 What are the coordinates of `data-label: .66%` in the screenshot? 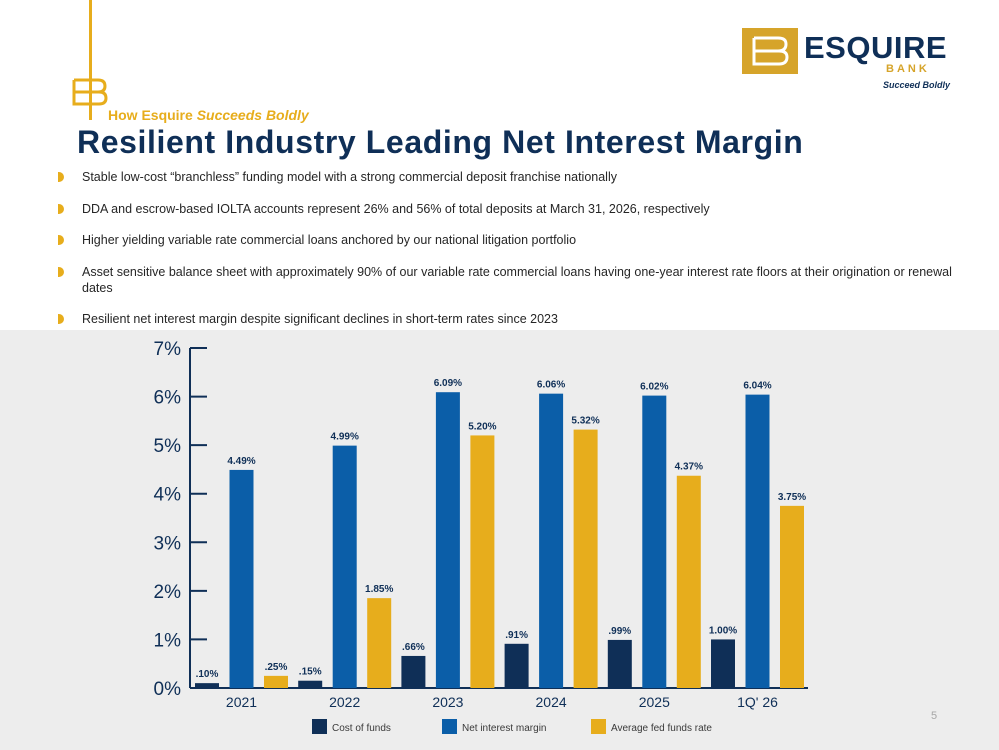 It's located at (413, 647).